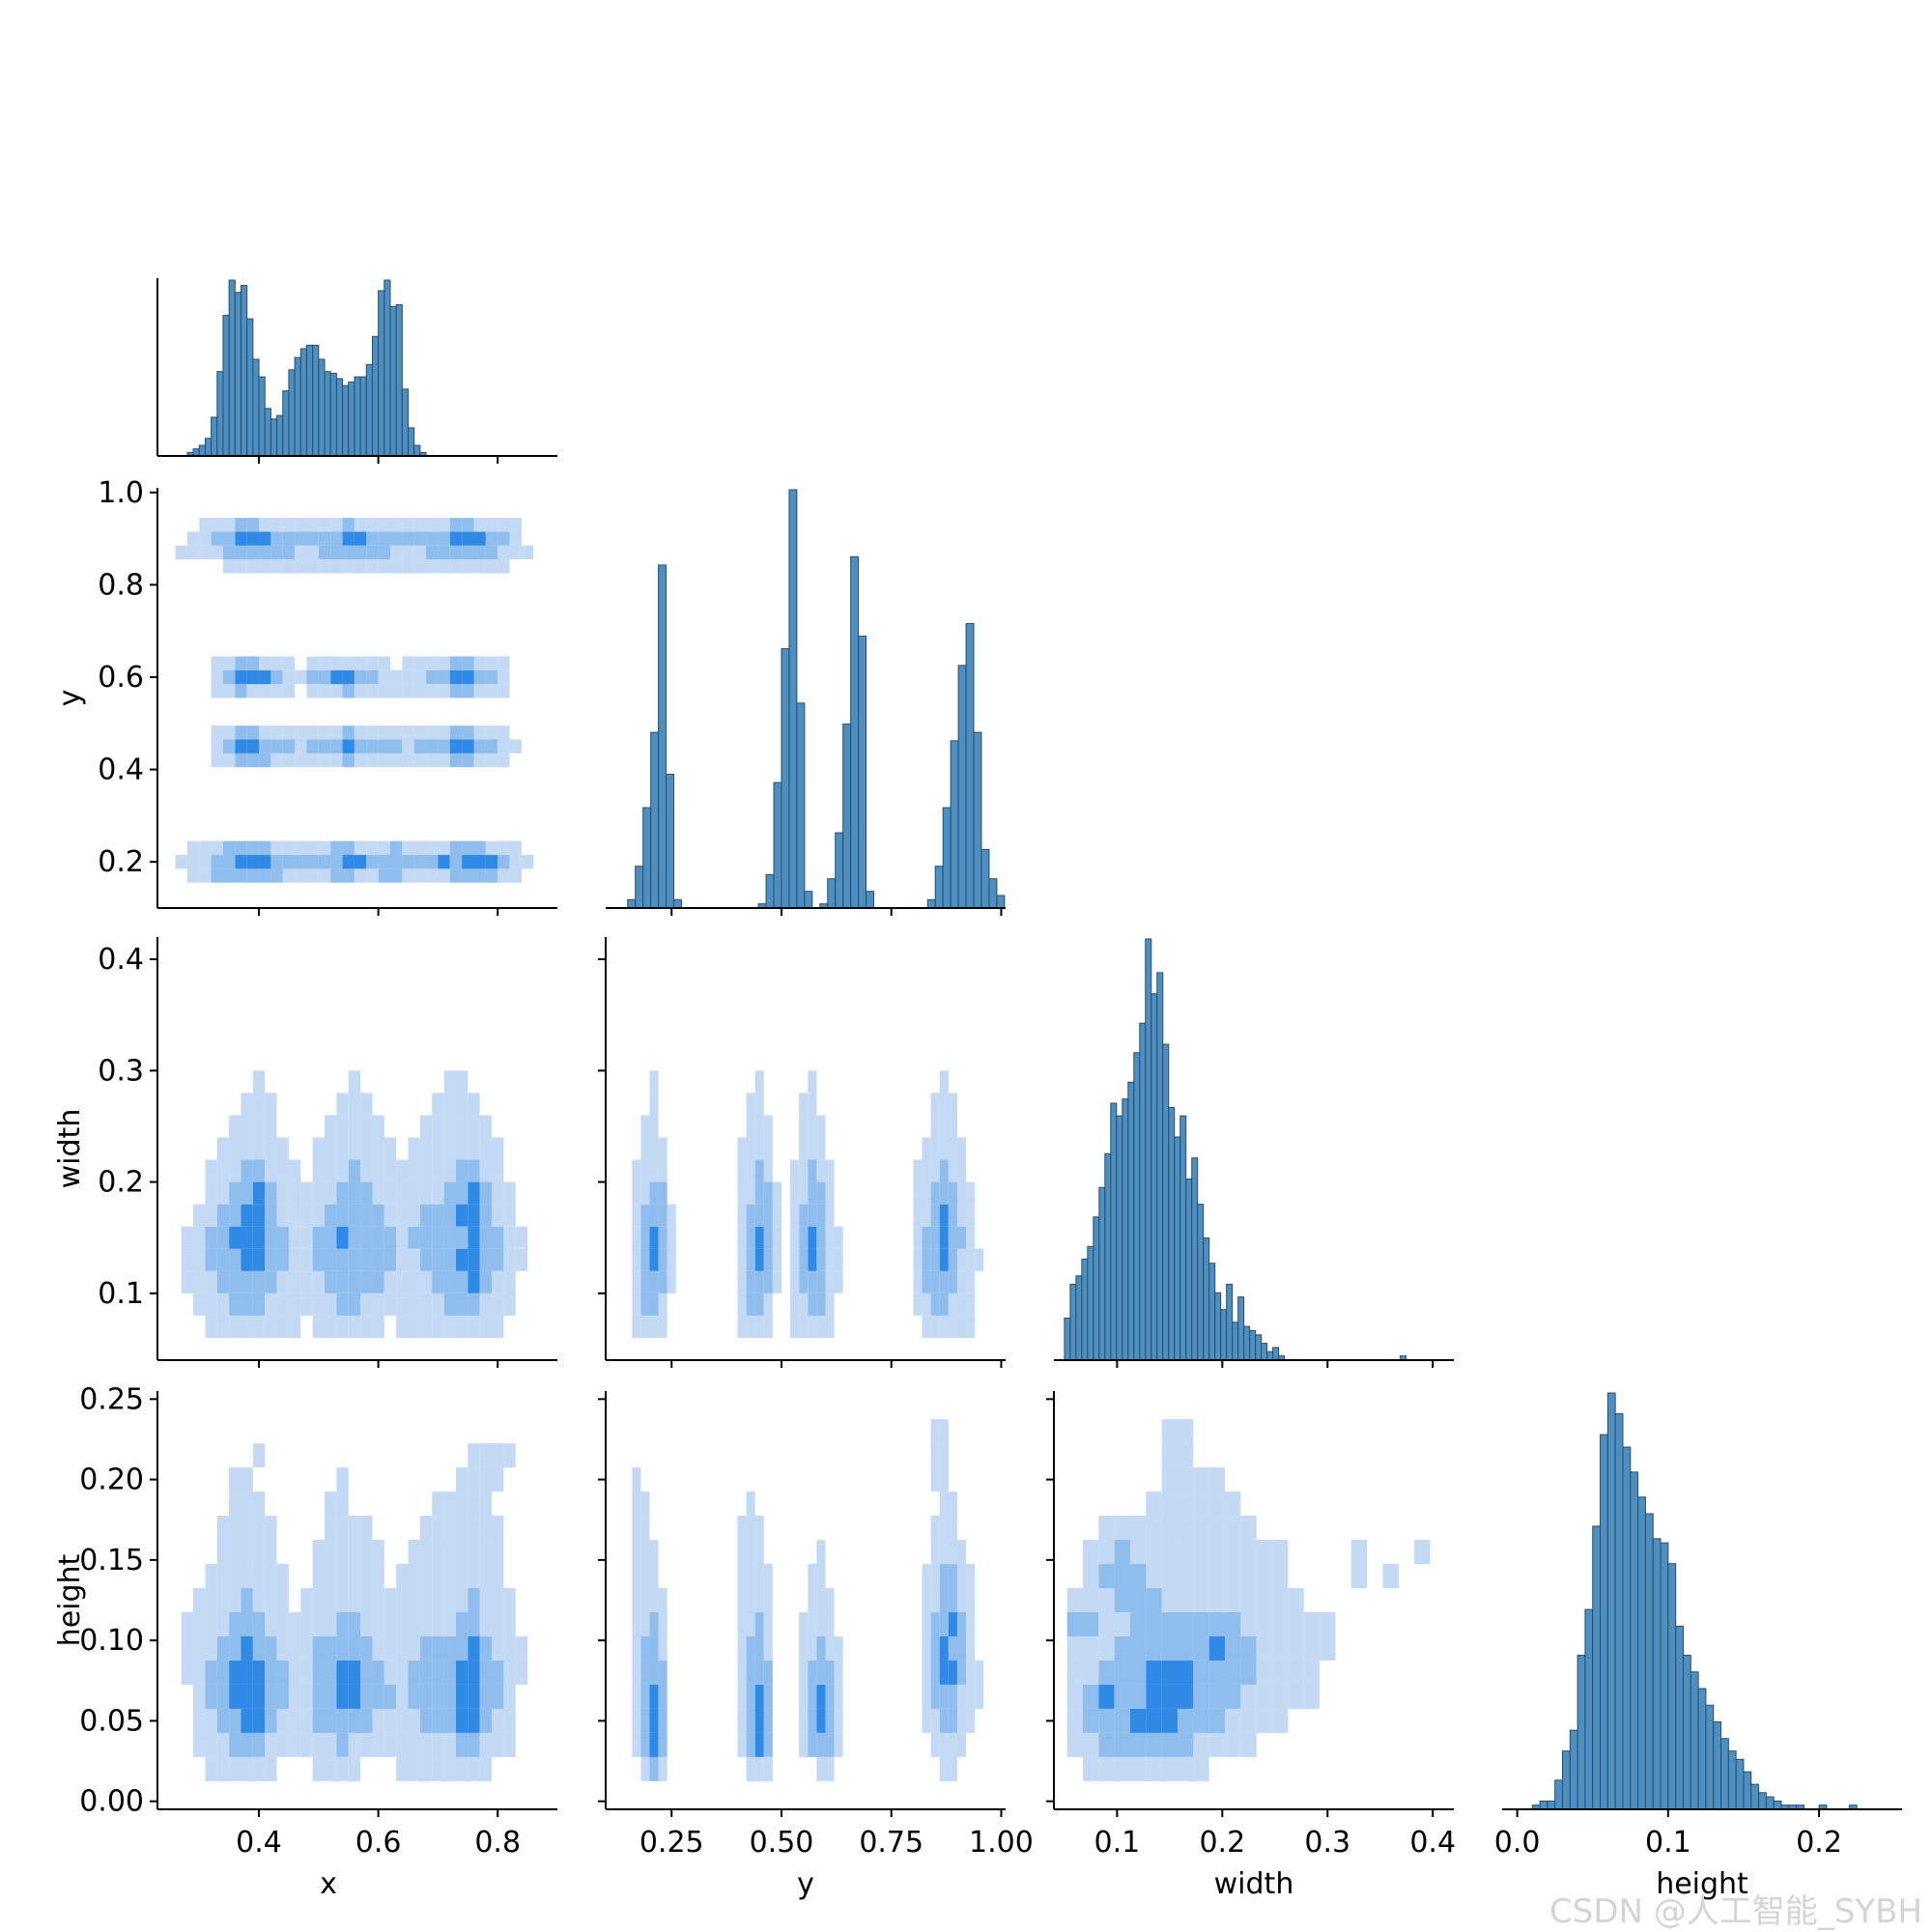 Image resolution: width=1932 pixels, height=1932 pixels. What do you see at coordinates (671, 1843) in the screenshot?
I see `x-tick-label: 0.25` at bounding box center [671, 1843].